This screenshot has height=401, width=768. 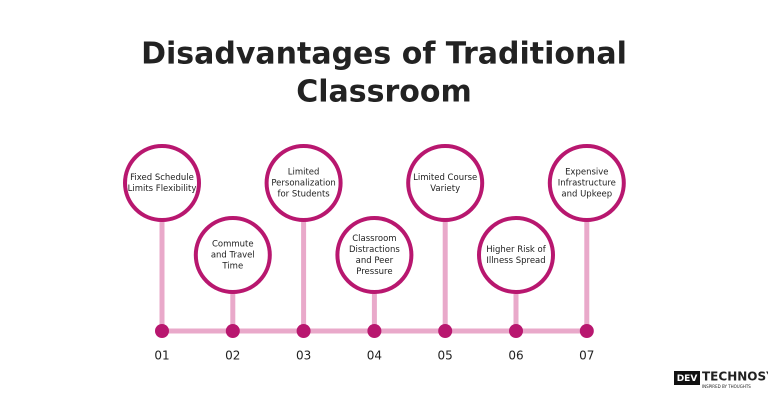 What do you see at coordinates (233, 245) in the screenshot?
I see `item-label: Commute` at bounding box center [233, 245].